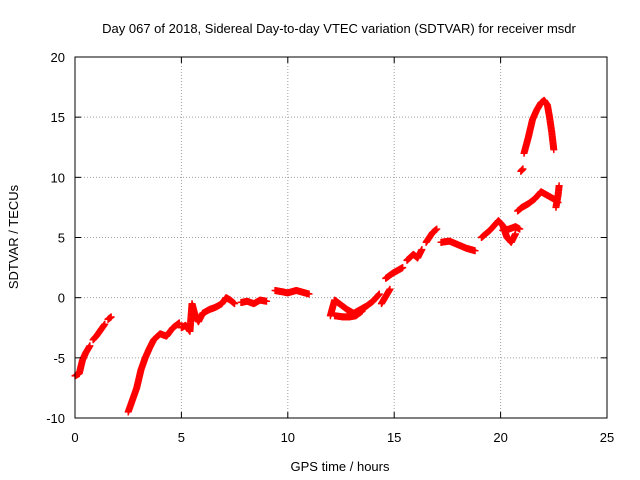 Image resolution: width=640 pixels, height=480 pixels. I want to click on x-tick-label: 15, so click(394, 437).